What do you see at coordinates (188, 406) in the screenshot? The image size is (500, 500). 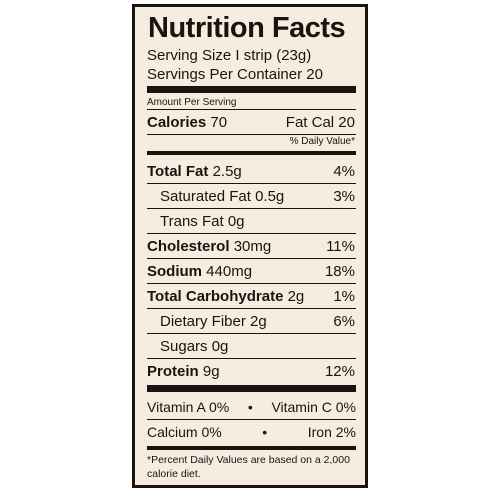 I see `vitamin-a: Vitamin A 0%` at bounding box center [188, 406].